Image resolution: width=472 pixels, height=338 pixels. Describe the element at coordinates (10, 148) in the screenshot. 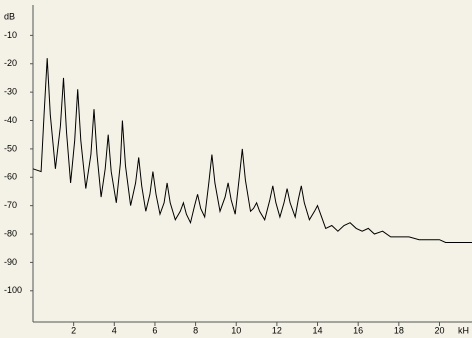

I see `y-tick-label: -50` at that location.